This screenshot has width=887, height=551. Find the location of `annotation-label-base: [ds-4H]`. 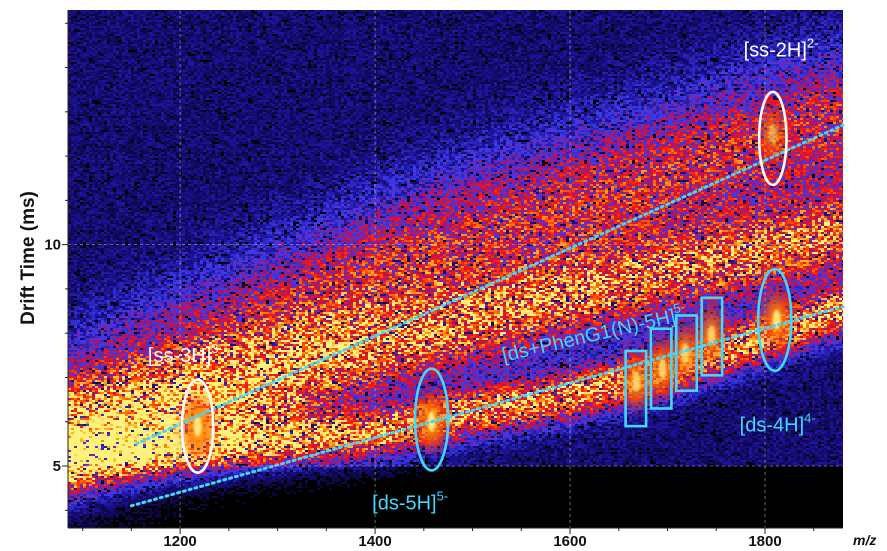

annotation-label-base: [ds-4H] is located at coordinates (772, 425).